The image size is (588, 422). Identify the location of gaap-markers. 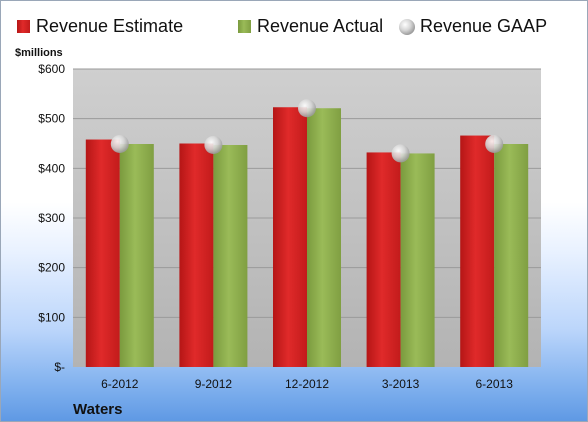
(307, 131).